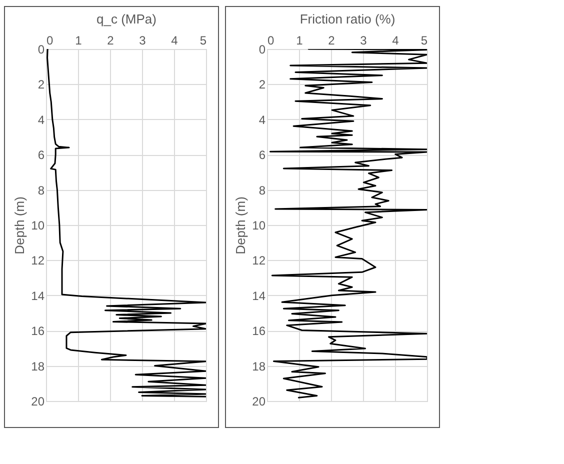 This screenshot has width=564, height=464. What do you see at coordinates (126, 19) in the screenshot?
I see `x-axis-title: q_c (MPa)` at bounding box center [126, 19].